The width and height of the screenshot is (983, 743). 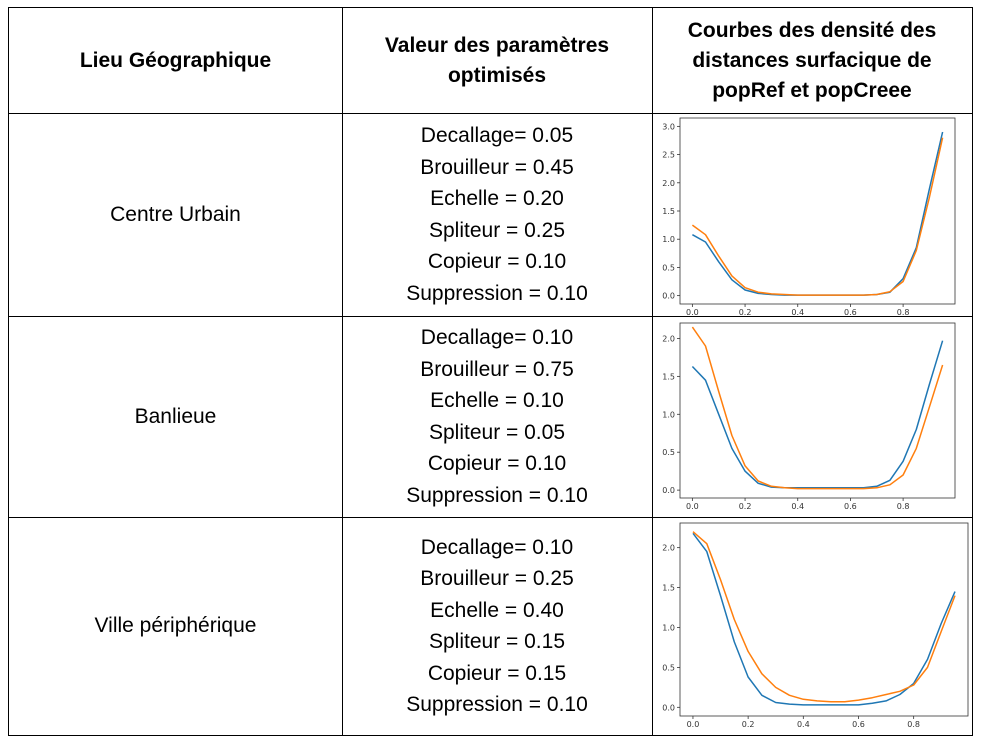 What do you see at coordinates (496, 75) in the screenshot?
I see `header-params-line2: optimisés` at bounding box center [496, 75].